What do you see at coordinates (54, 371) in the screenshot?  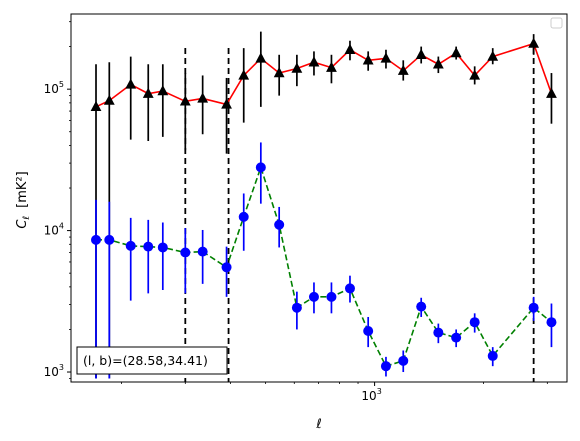 I see `y-tick-label: 10³` at bounding box center [54, 371].